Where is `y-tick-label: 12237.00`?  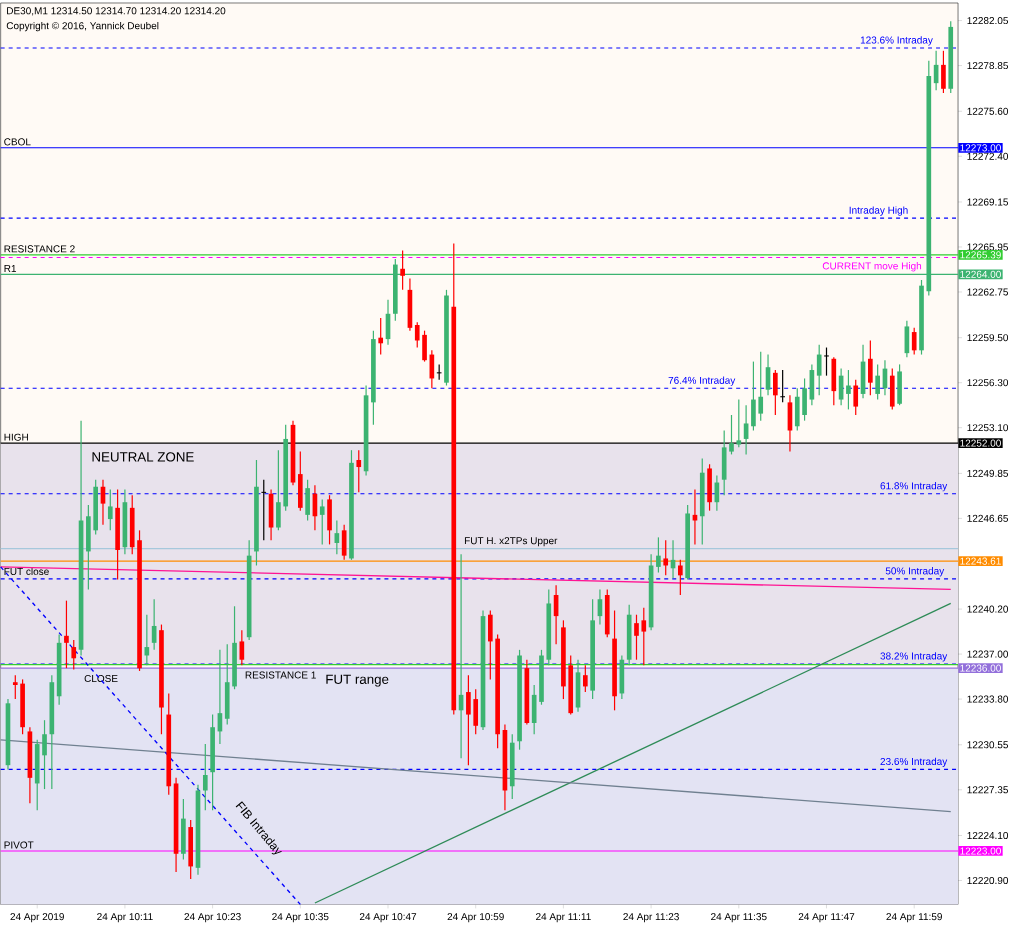
y-tick-label: 12237.00 is located at coordinates (988, 654).